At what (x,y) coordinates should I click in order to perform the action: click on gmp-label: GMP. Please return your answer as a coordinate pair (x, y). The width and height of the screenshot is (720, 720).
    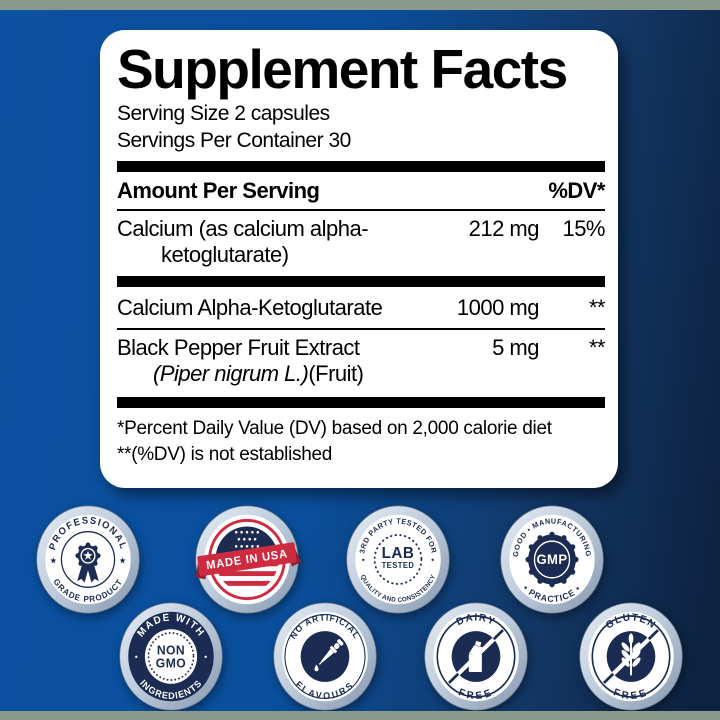
    Looking at the image, I should click on (551, 559).